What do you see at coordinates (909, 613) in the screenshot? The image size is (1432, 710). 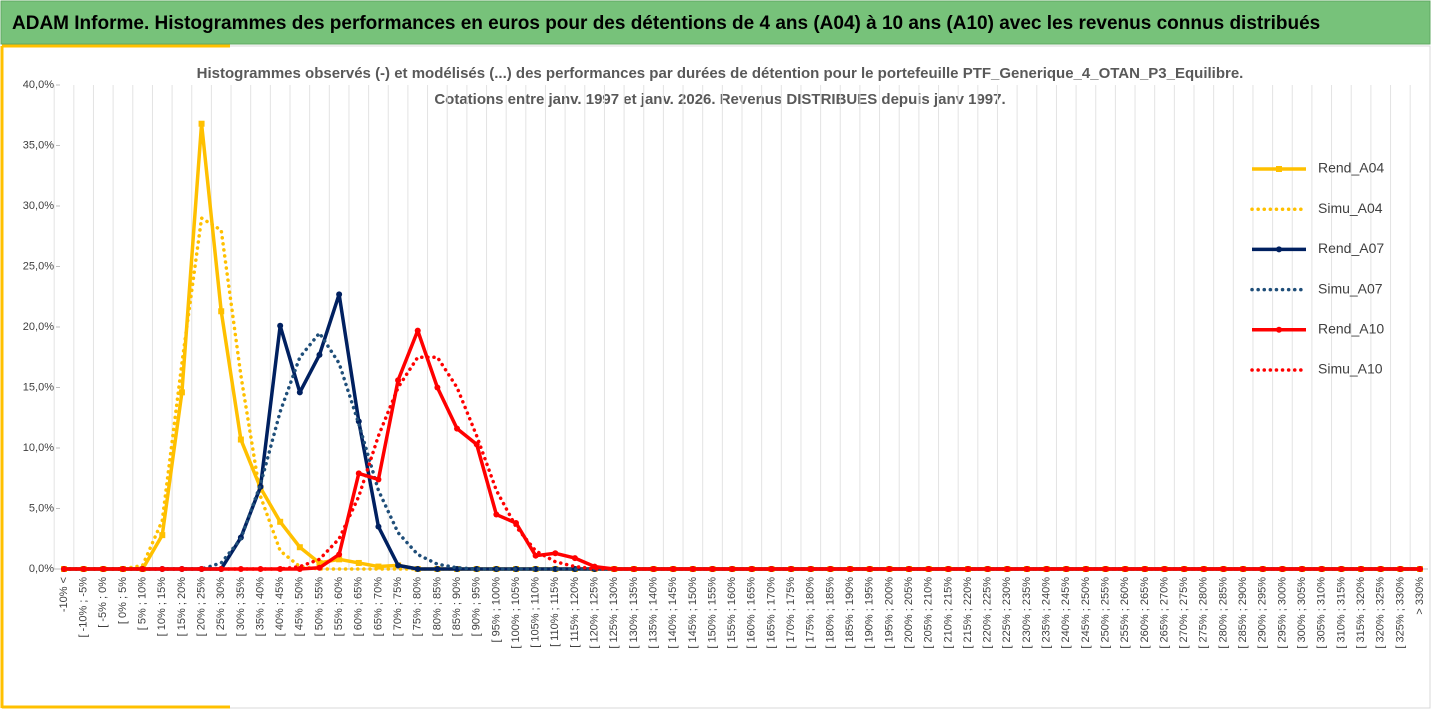 I see `x-tick-label: [ 200% ; 205%` at bounding box center [909, 613].